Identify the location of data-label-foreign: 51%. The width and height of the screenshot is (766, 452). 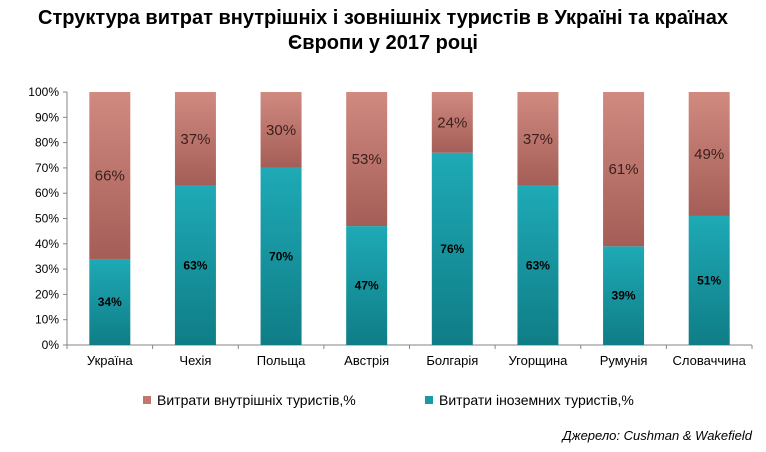
(709, 280).